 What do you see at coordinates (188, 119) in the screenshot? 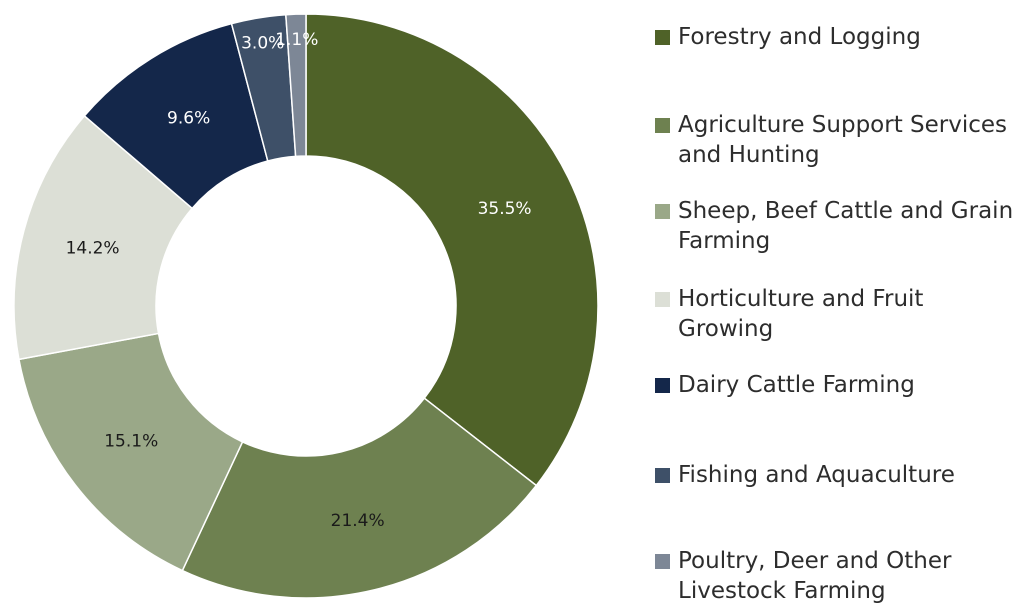
I see `slice-value-label-5: 9.6%` at bounding box center [188, 119].